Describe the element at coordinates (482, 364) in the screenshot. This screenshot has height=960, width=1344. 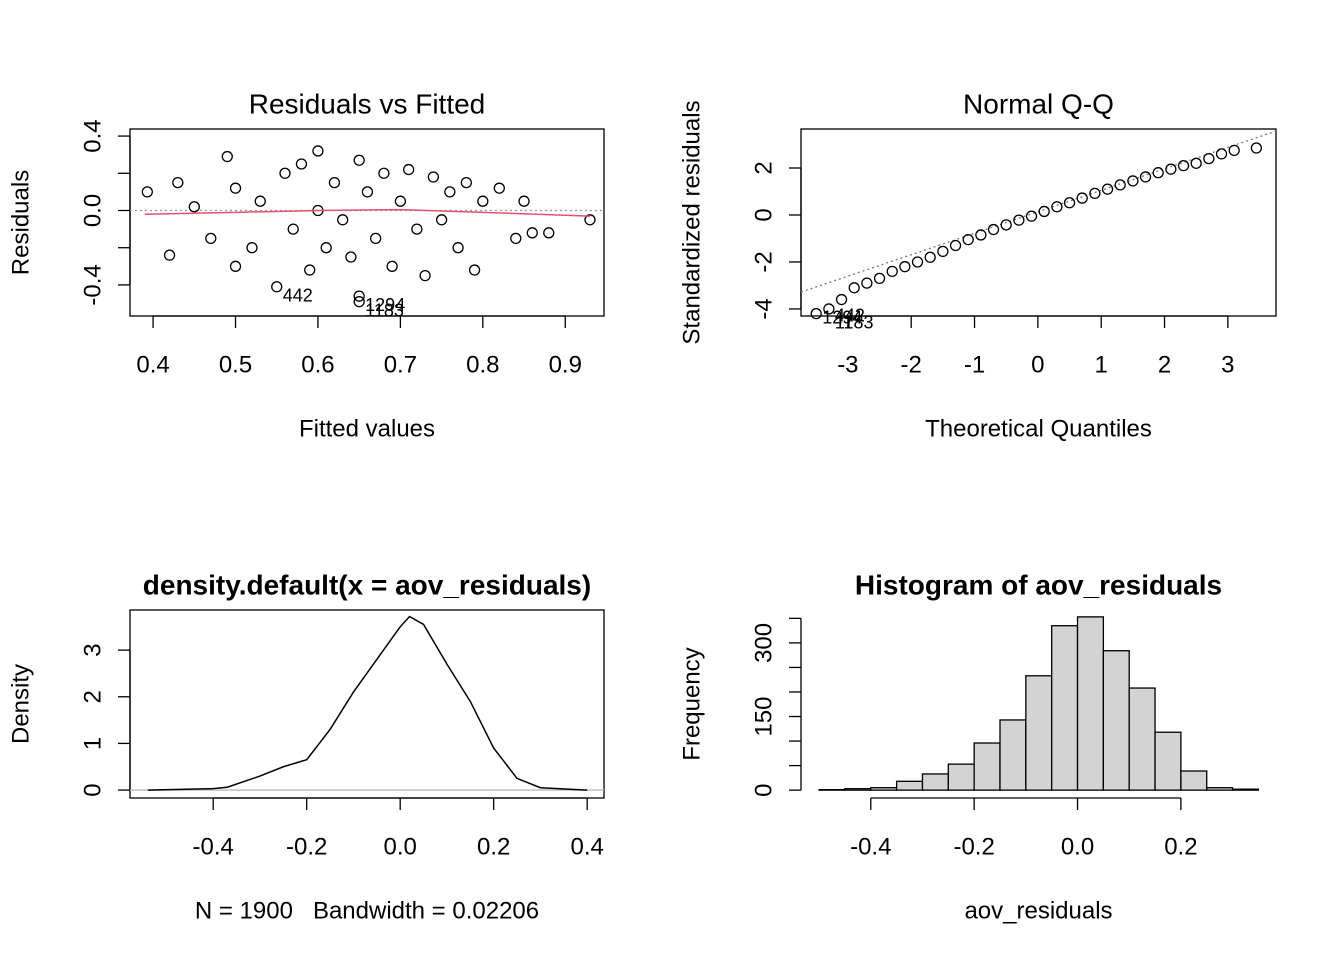
I see `x-tick-label: 0.8` at that location.